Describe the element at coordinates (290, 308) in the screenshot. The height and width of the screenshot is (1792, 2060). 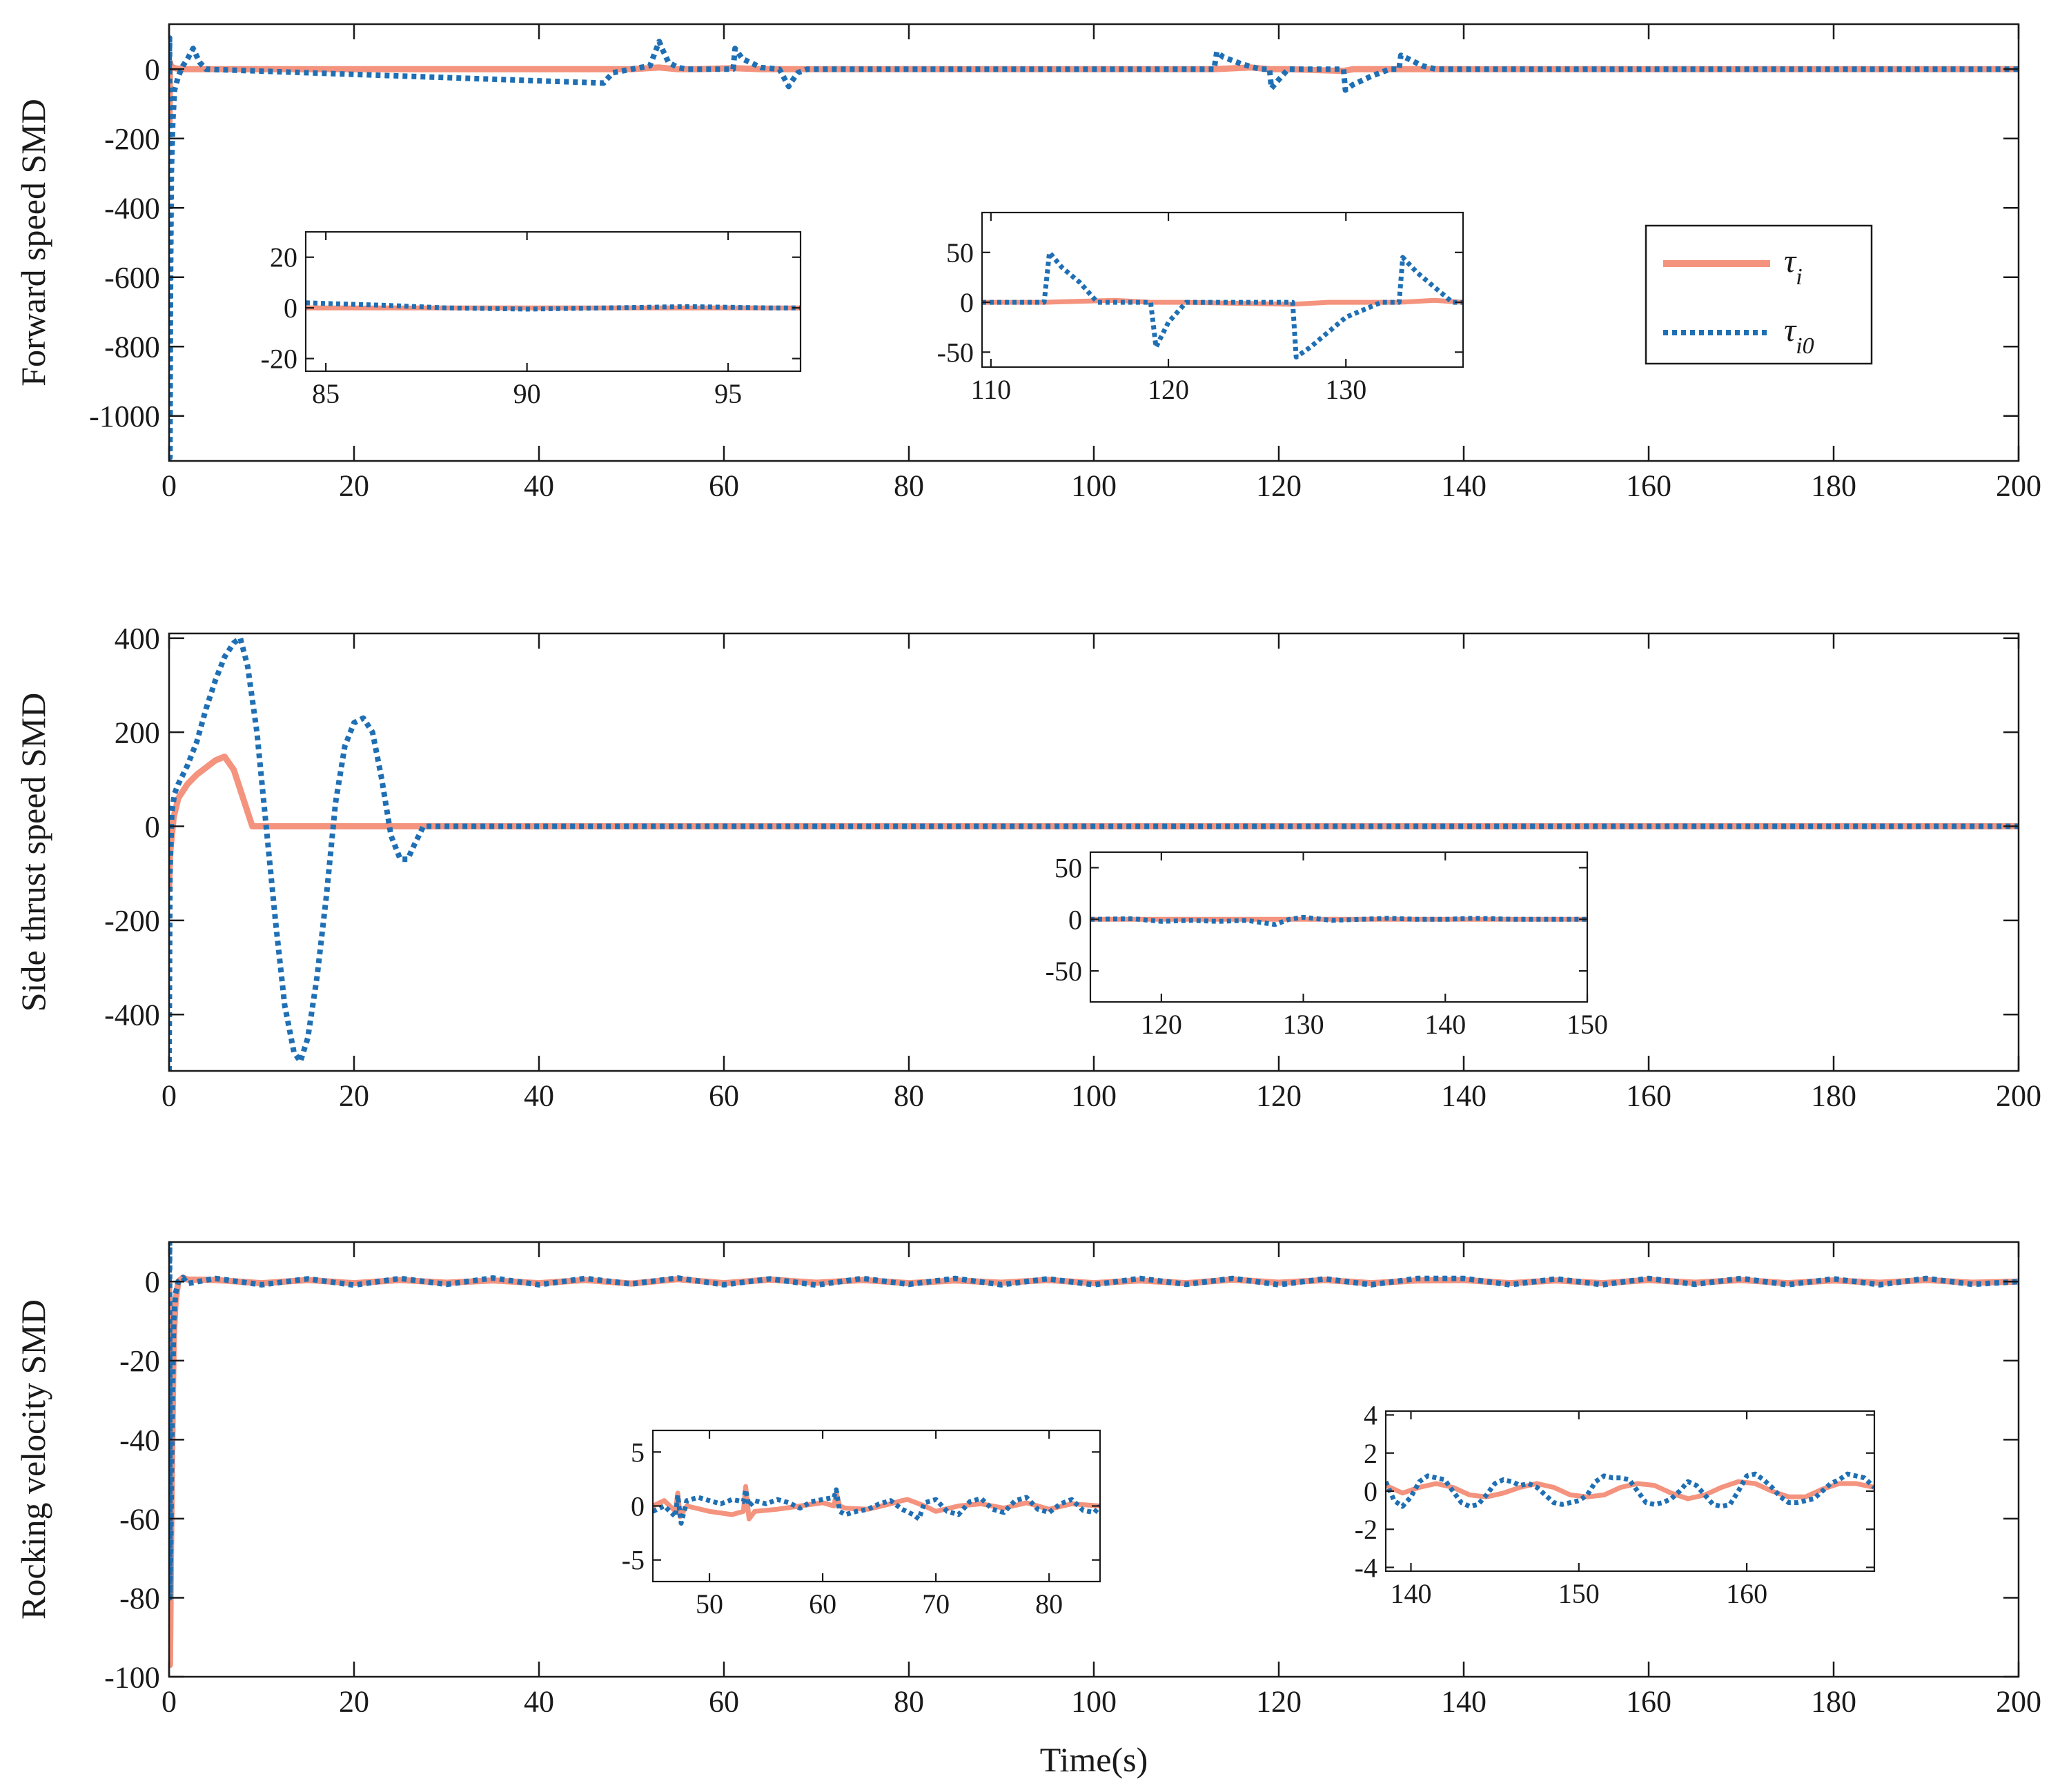
I see `panel-1-inset-1-ytick-label: 0` at that location.